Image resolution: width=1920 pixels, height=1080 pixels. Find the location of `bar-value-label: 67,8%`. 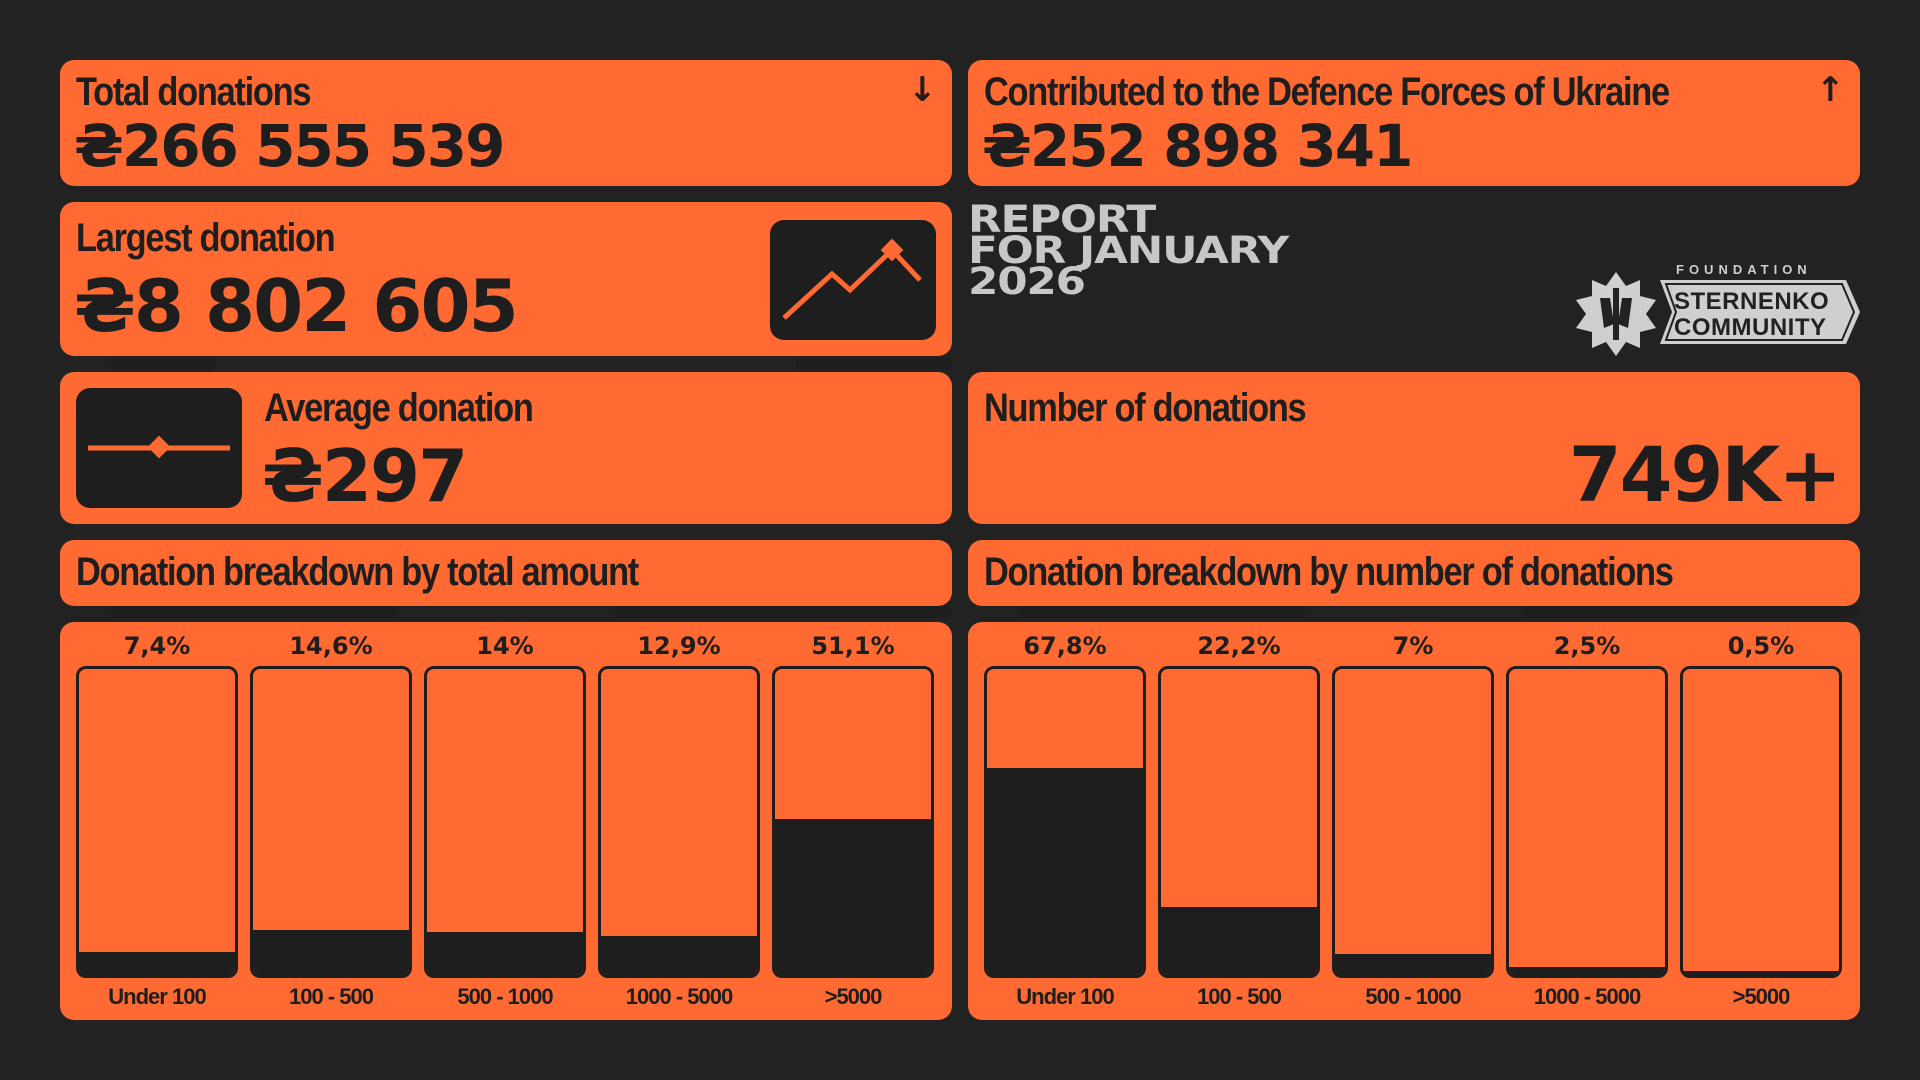

bar-value-label: 67,8% is located at coordinates (1065, 646).